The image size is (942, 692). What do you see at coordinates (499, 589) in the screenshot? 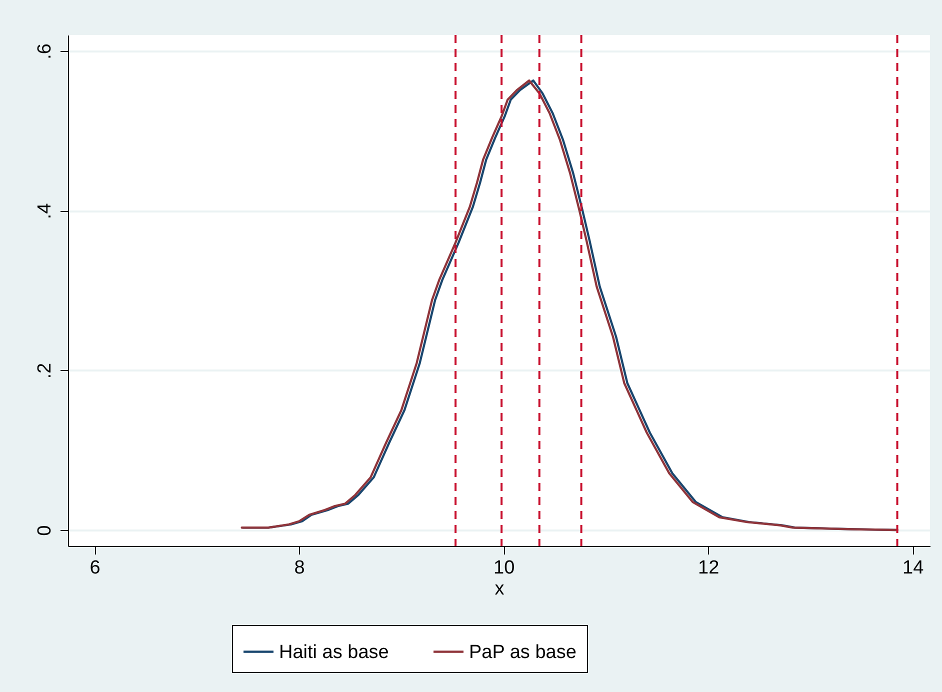
I see `x-axis-title: x` at bounding box center [499, 589].